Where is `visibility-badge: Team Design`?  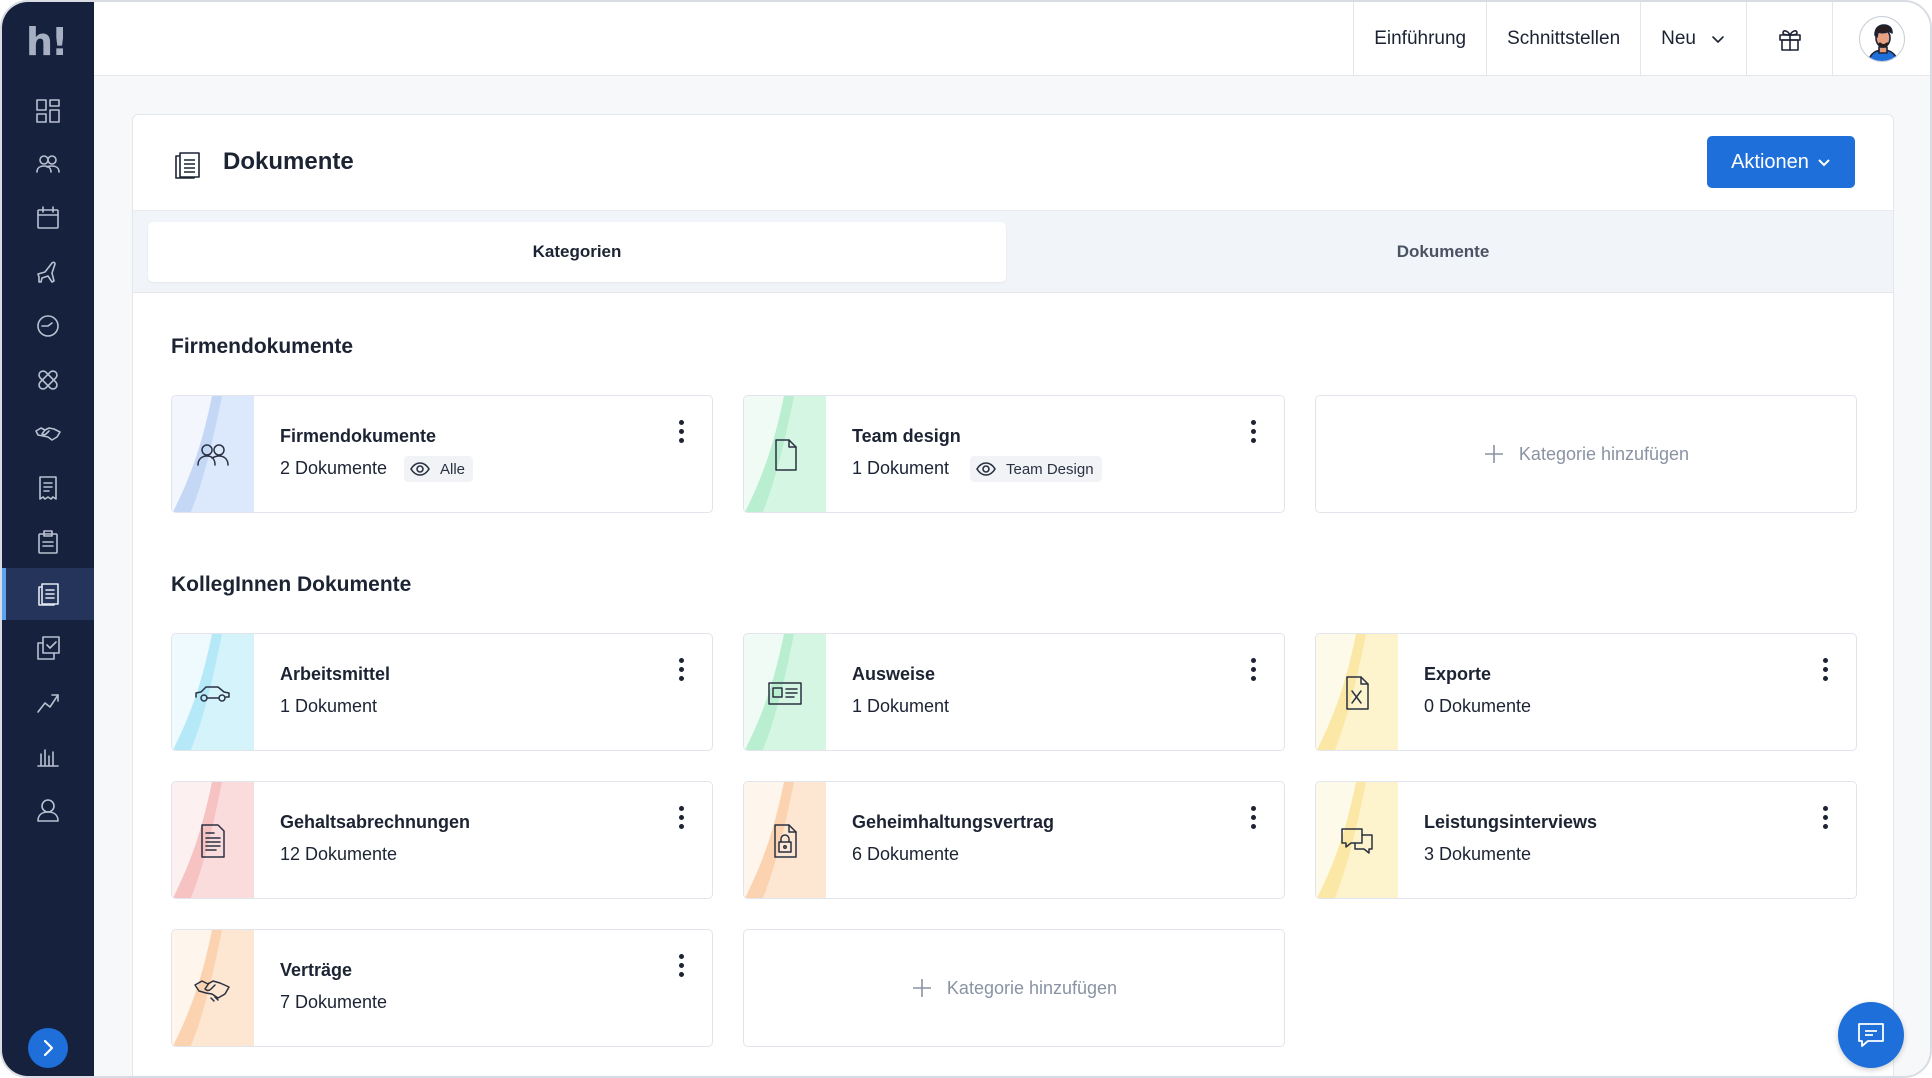
visibility-badge: Team Design is located at coordinates (1036, 469).